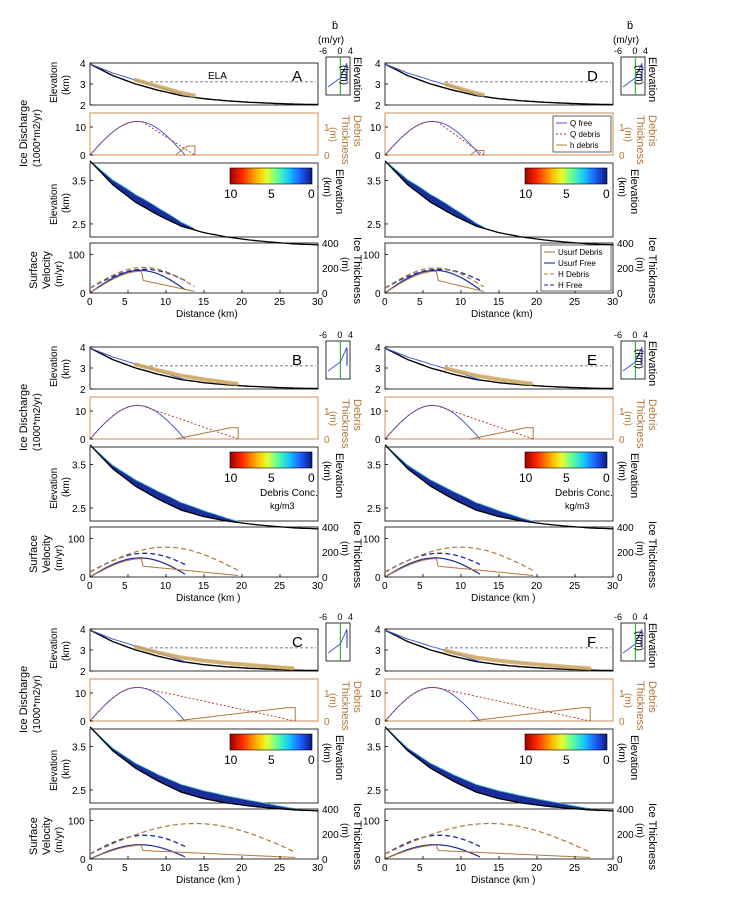  I want to click on ice-surface-line, so click(164, 483).